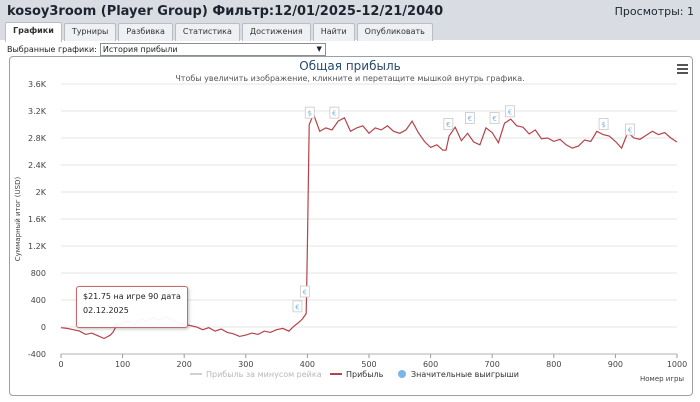  Describe the element at coordinates (430, 364) in the screenshot. I see `x-tick-label: 600` at that location.